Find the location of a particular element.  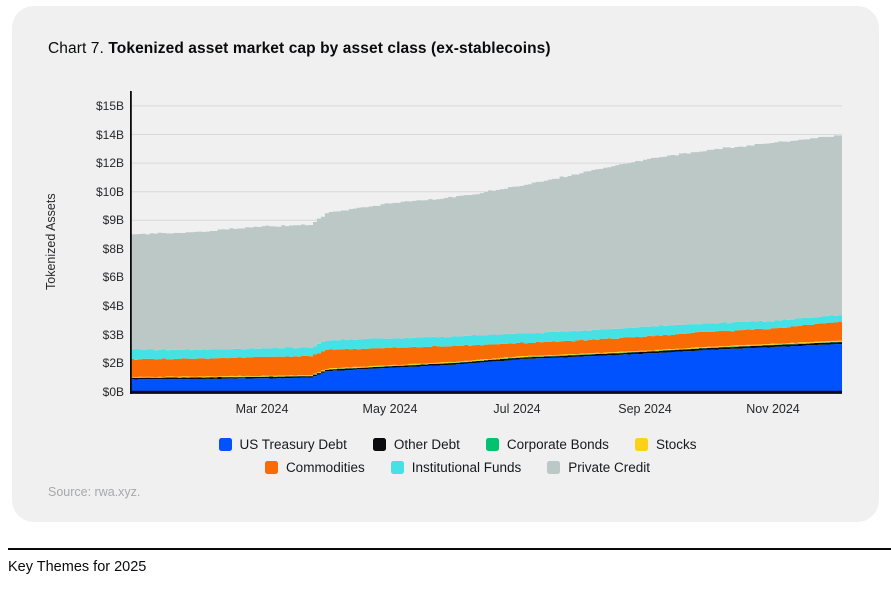

area-institutional-funds is located at coordinates (486, 337).